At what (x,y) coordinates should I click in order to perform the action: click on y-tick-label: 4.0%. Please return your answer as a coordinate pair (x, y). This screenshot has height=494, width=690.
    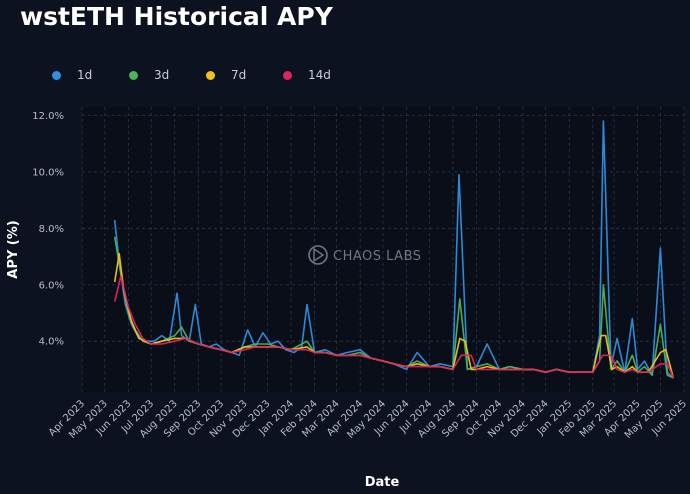
    Looking at the image, I should click on (51, 342).